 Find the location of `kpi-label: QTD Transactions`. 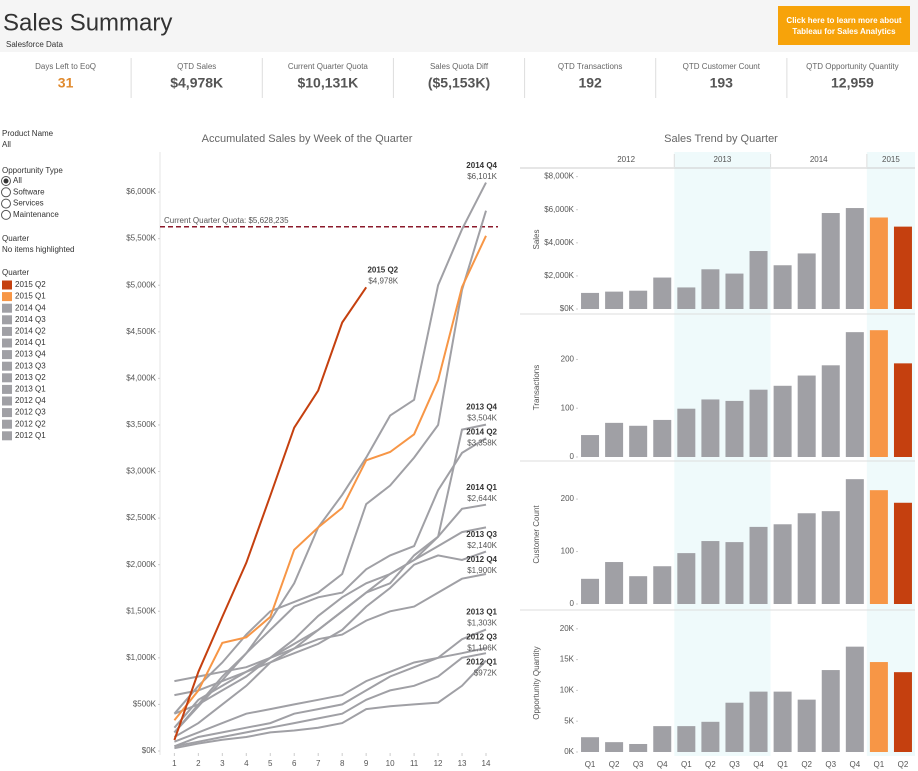

kpi-label: QTD Transactions is located at coordinates (590, 66).